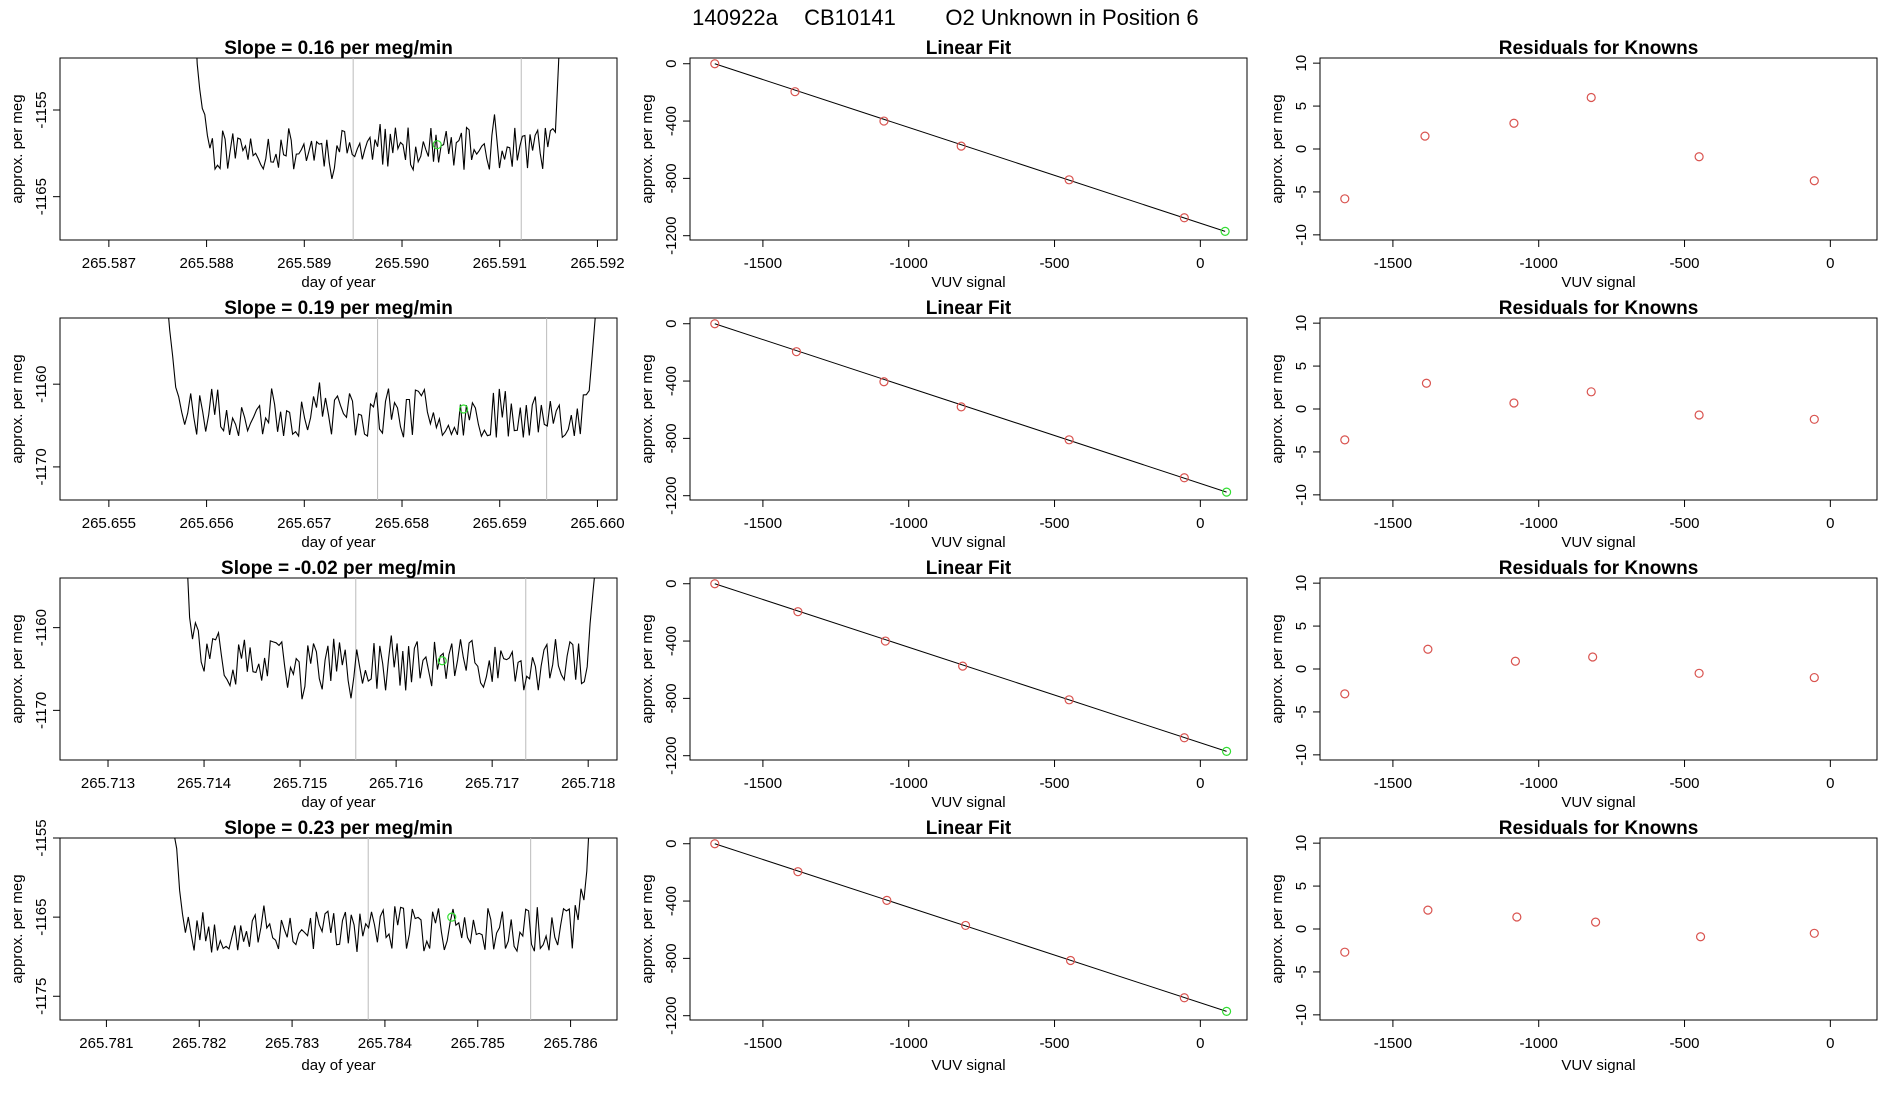 The height and width of the screenshot is (1100, 1900). What do you see at coordinates (396, 783) in the screenshot?
I see `x-tick-label: 265.716` at bounding box center [396, 783].